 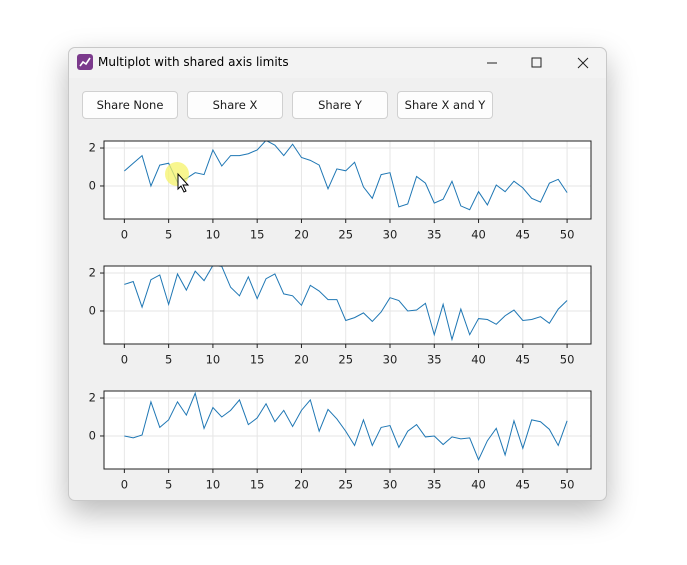 What do you see at coordinates (541, 63) in the screenshot?
I see `window-controls` at bounding box center [541, 63].